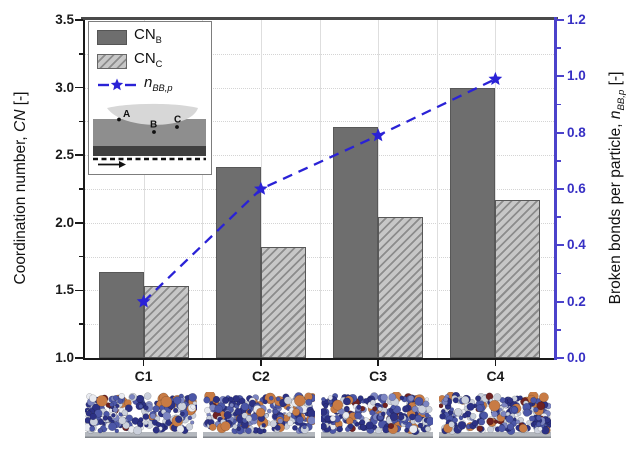 This screenshot has width=640, height=449. Describe the element at coordinates (64, 19) in the screenshot. I see `left-tick-label: 3.5` at that location.